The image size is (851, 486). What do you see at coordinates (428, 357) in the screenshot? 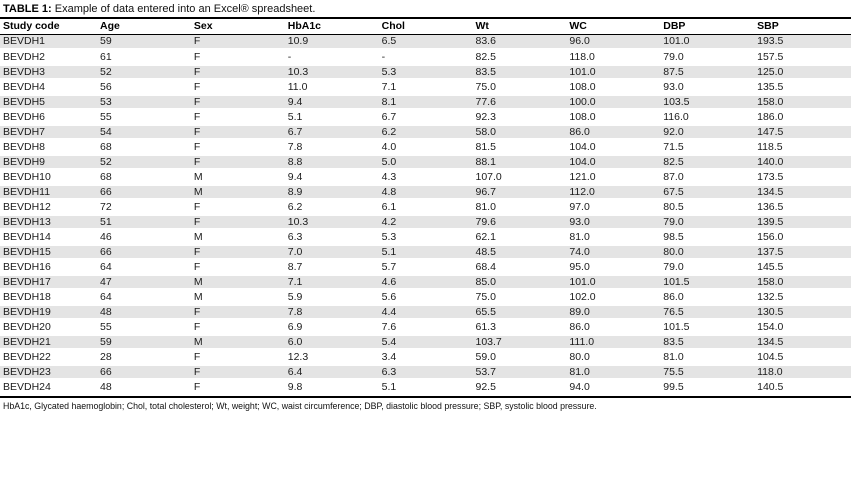
I see `table-cell: 3.4` at bounding box center [428, 357].